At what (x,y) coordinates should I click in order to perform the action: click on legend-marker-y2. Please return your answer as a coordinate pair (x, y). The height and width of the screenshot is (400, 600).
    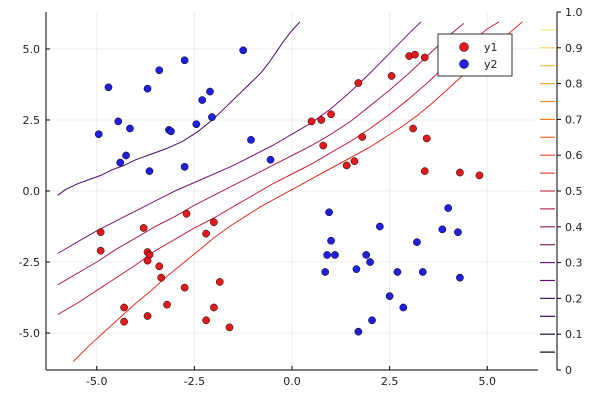
    Looking at the image, I should click on (464, 64).